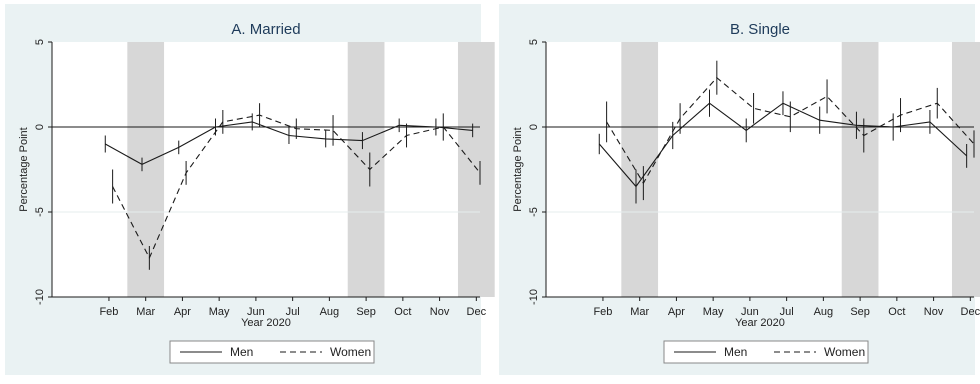 This screenshot has width=980, height=384. Describe the element at coordinates (265, 29) in the screenshot. I see `chart-title: A. Married` at that location.